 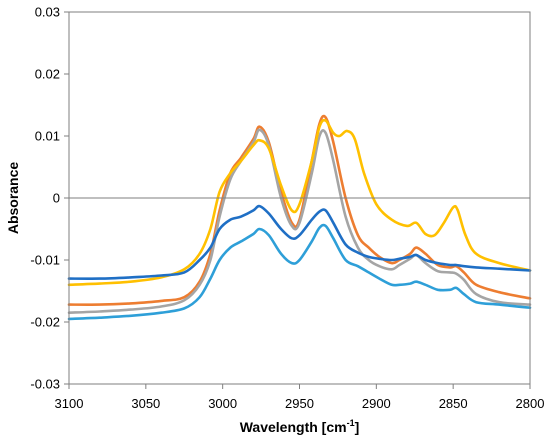 I want to click on y-tick-label: 0.02, so click(x=47, y=74).